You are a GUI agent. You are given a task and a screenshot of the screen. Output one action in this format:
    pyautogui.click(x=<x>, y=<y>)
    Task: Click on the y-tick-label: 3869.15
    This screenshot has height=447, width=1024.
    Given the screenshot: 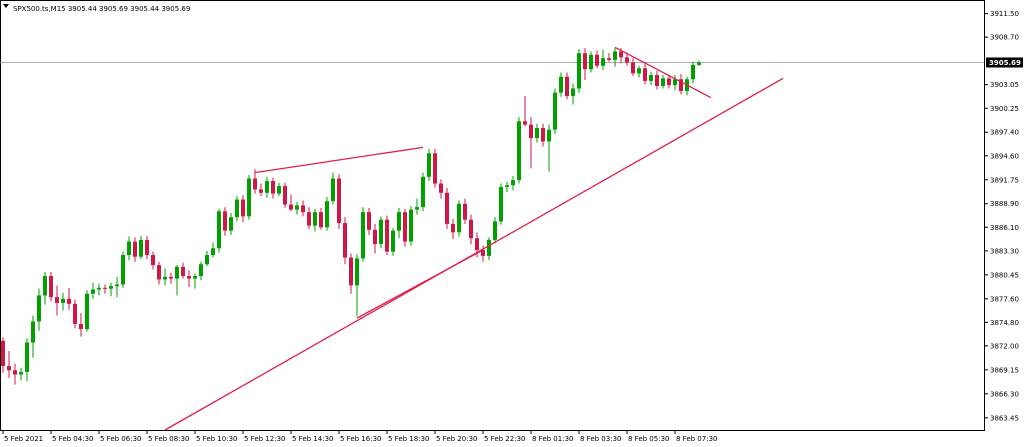 What is the action you would take?
    pyautogui.click(x=1004, y=370)
    